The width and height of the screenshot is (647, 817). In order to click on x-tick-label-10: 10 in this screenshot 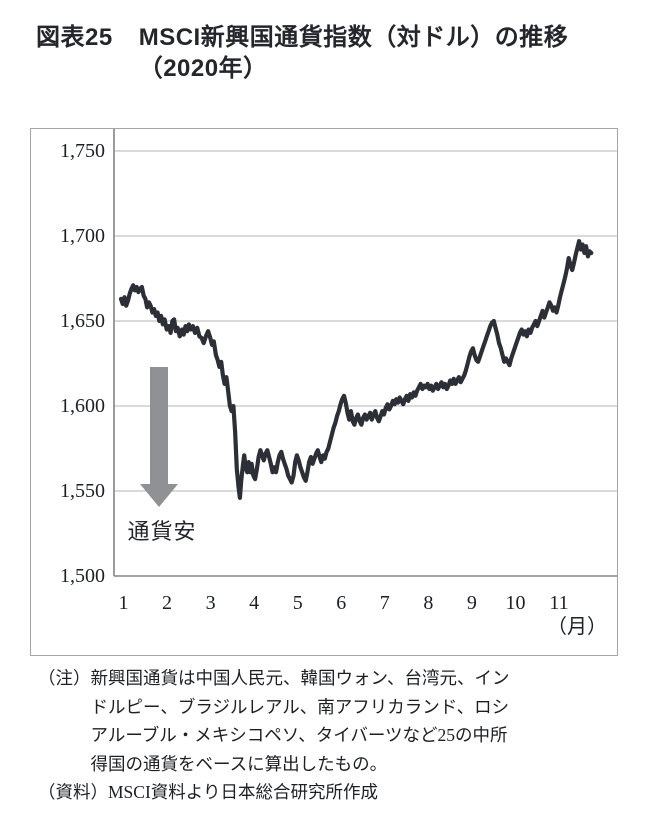, I will do `click(515, 603)`.